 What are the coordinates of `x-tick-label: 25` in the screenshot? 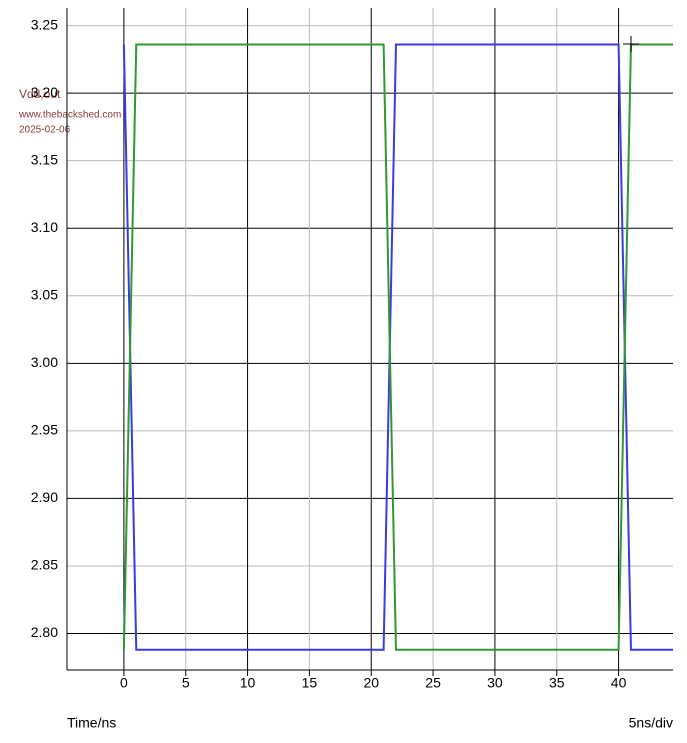 It's located at (433, 683).